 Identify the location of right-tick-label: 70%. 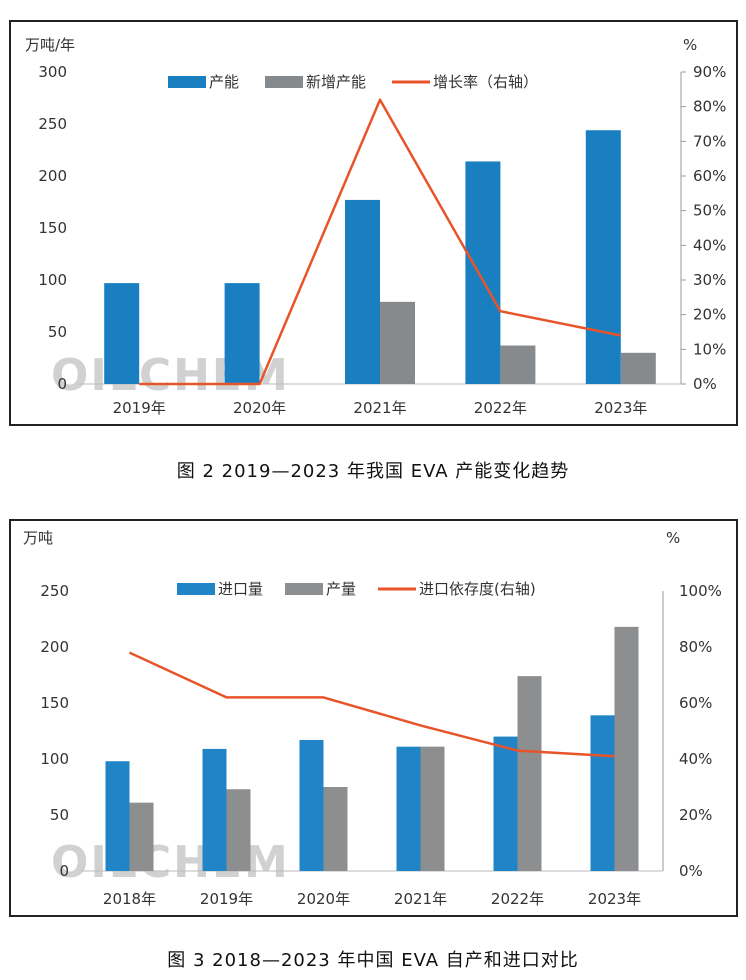
(709, 141).